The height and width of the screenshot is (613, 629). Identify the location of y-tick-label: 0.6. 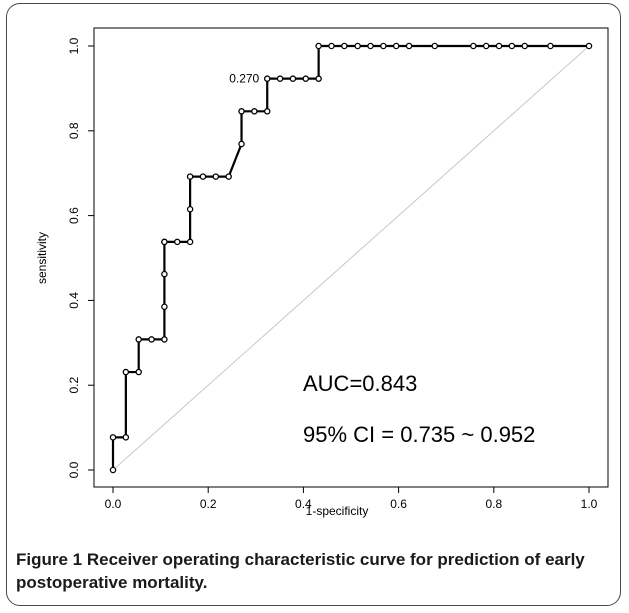
(74, 215).